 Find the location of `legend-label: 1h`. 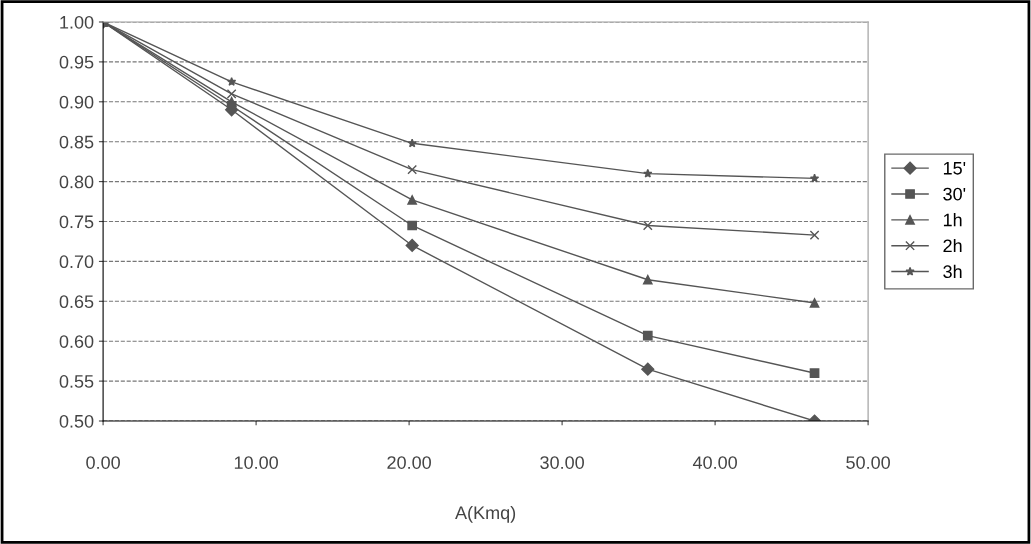

legend-label: 1h is located at coordinates (952, 220).